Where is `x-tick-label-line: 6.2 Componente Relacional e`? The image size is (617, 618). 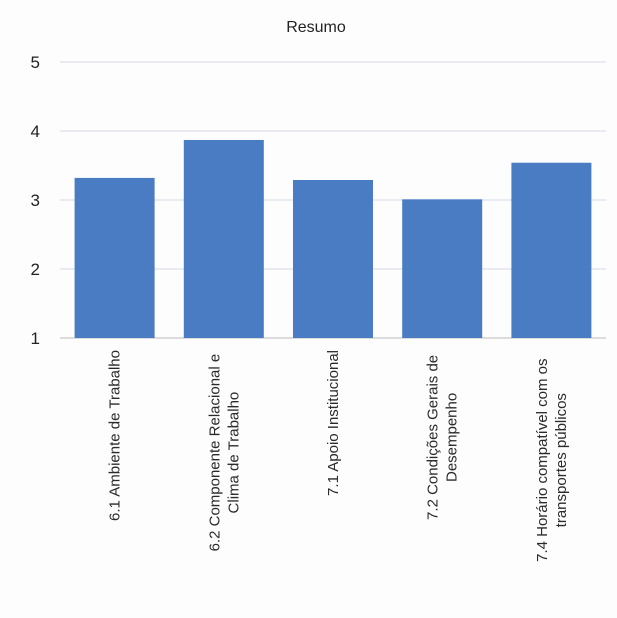 x-tick-label-line: 6.2 Componente Relacional e is located at coordinates (214, 453).